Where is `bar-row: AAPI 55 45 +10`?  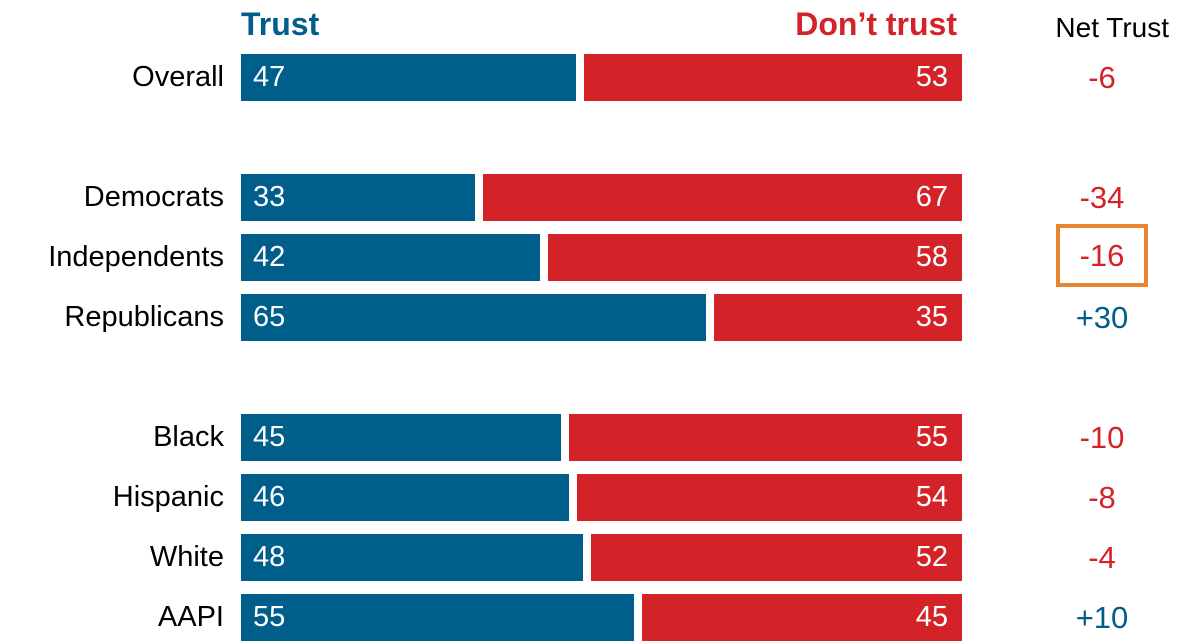
bar-row: AAPI 55 45 +10 is located at coordinates (588, 617).